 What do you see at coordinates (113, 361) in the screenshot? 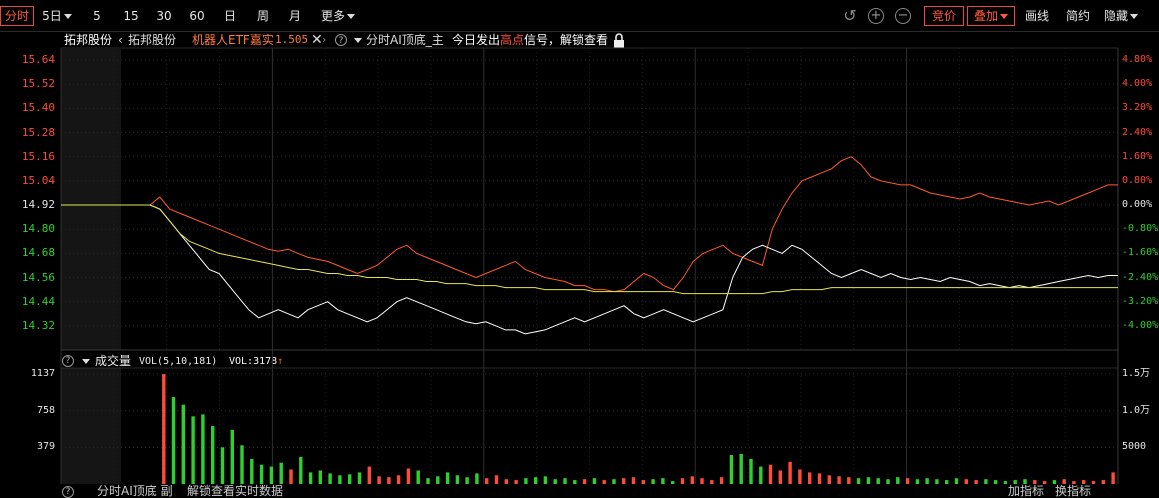
I see `volume-title: 成交量` at bounding box center [113, 361].